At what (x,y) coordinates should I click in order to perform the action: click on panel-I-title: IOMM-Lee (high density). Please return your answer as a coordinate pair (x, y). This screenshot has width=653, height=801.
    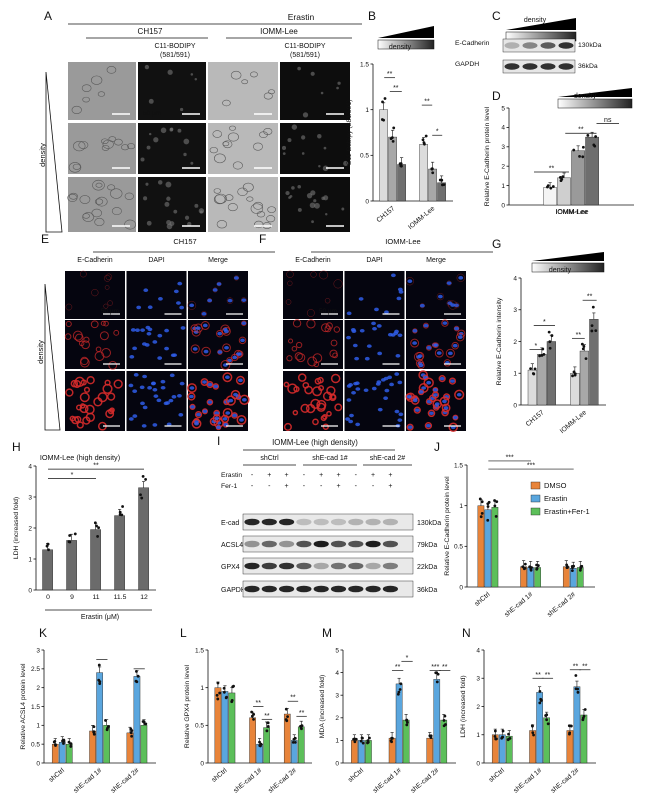
    Looking at the image, I should click on (315, 442).